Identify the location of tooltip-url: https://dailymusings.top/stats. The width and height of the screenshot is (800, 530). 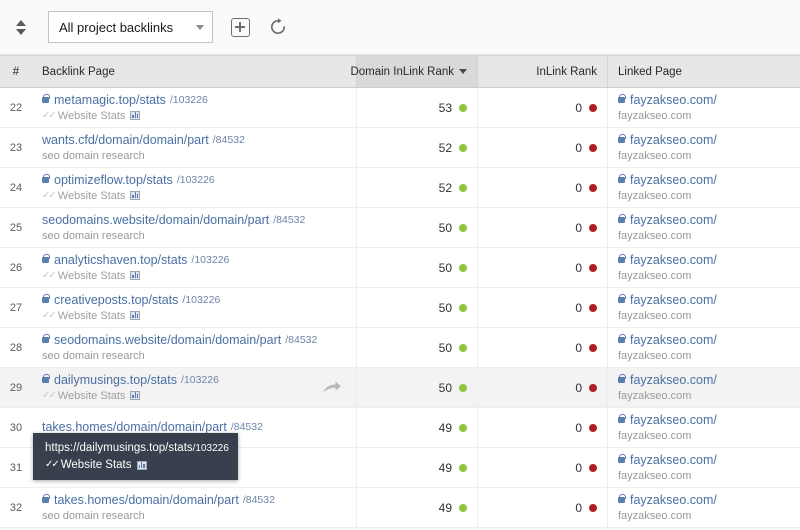
(119, 448).